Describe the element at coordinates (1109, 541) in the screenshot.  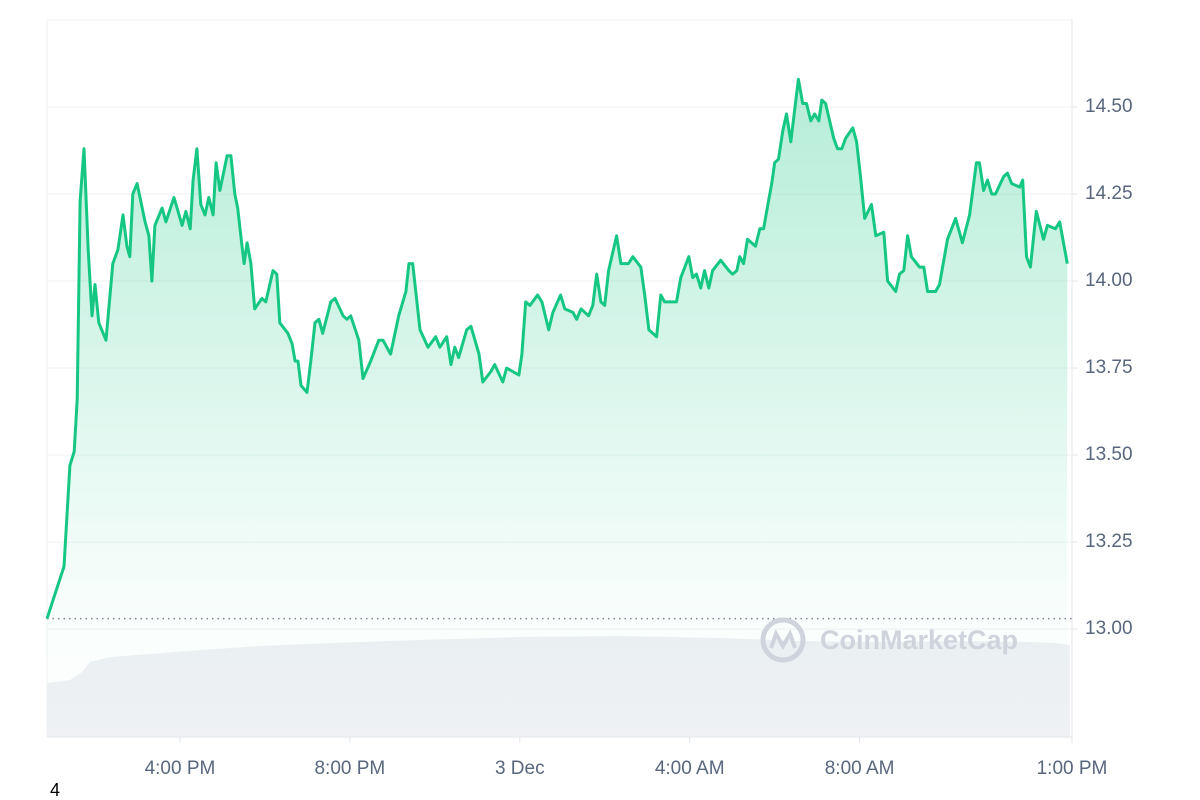
I see `y-tick-label: 13.25` at that location.